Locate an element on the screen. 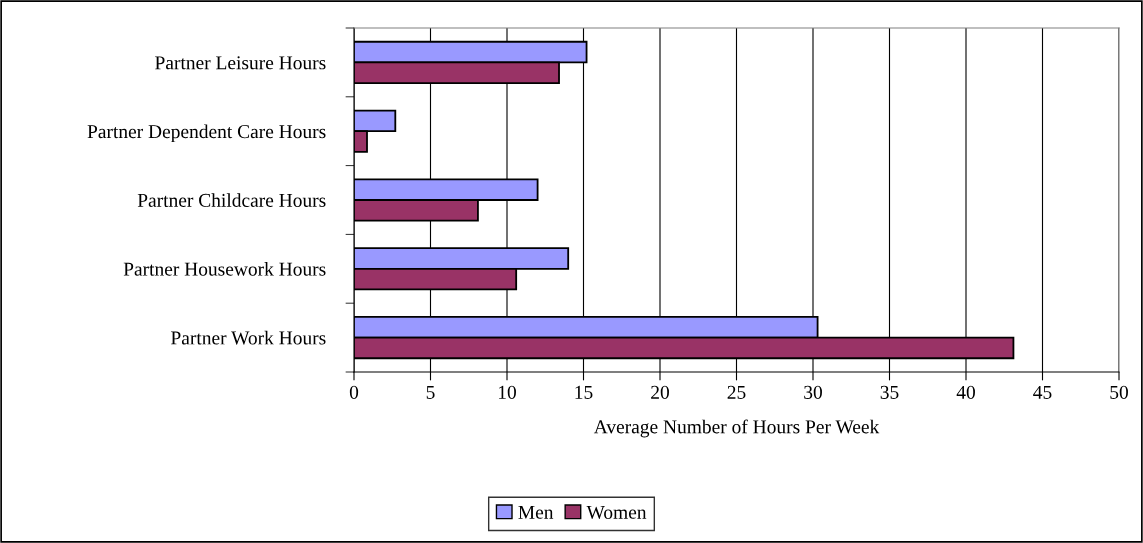 This screenshot has width=1143, height=543. y-tick-label: Partner Leisure Hours is located at coordinates (240, 63).